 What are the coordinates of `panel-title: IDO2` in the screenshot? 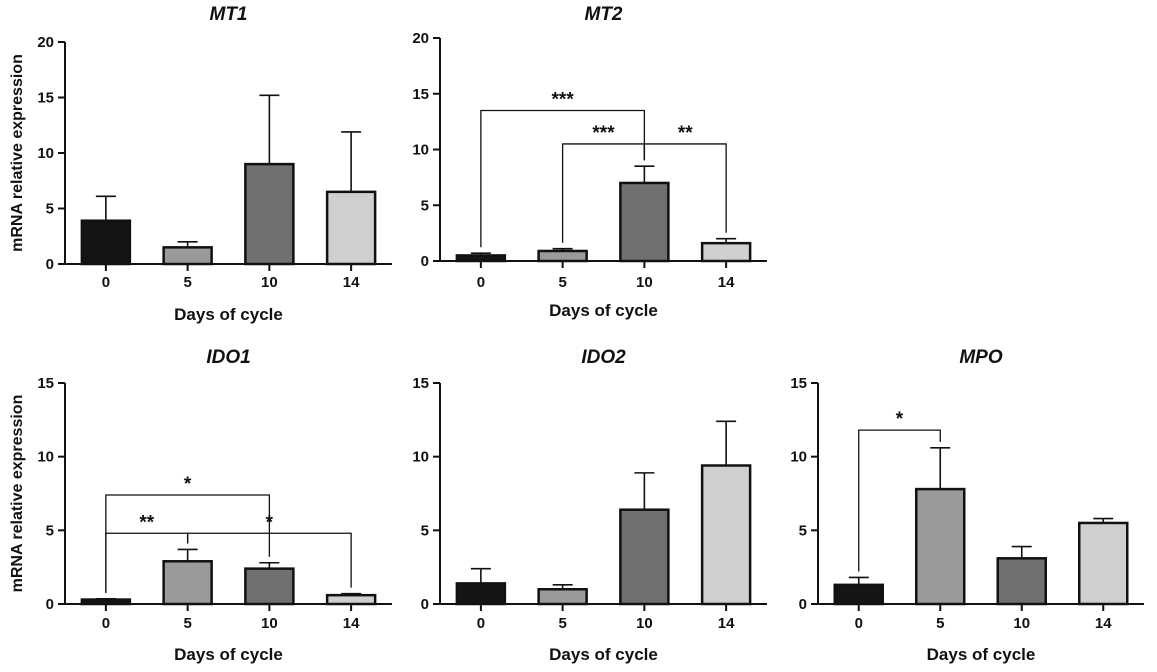 It's located at (603, 357).